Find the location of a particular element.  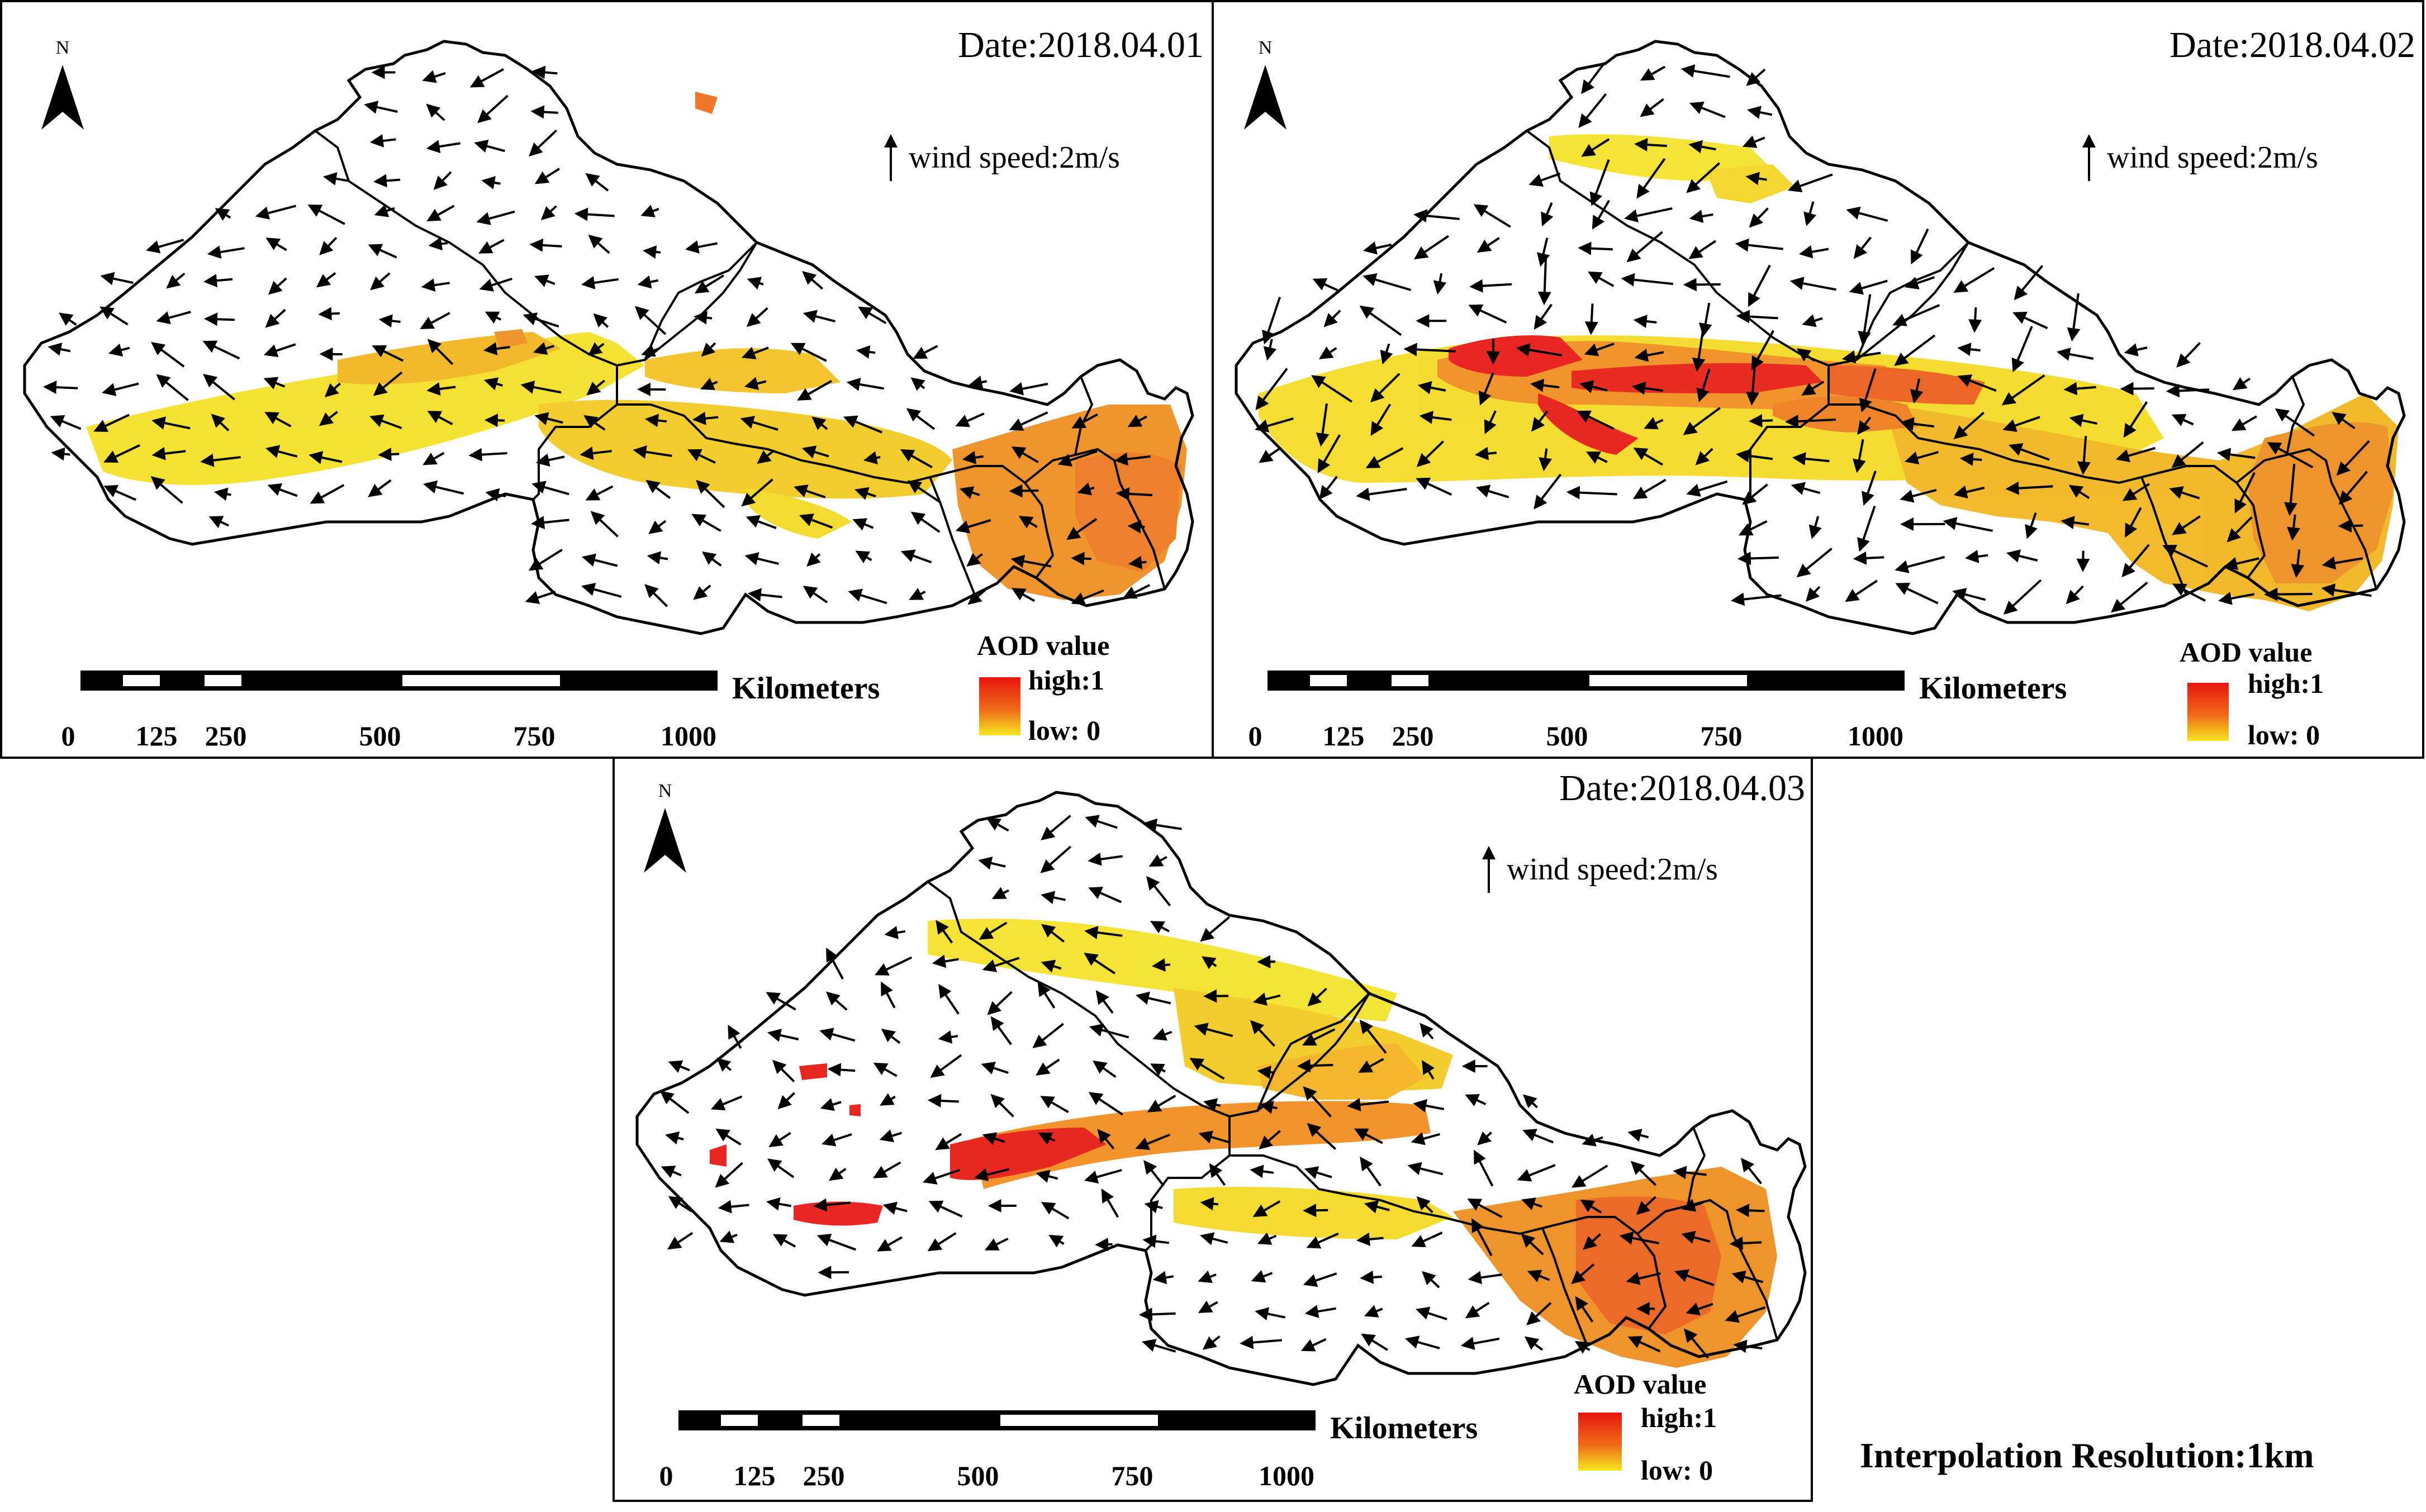

scale-tick: 1000 is located at coordinates (1286, 1475).